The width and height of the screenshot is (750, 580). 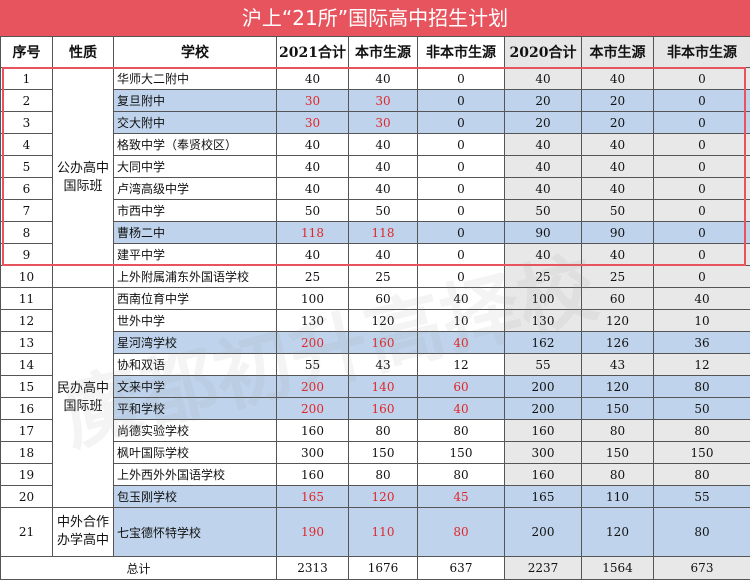 What do you see at coordinates (195, 123) in the screenshot?
I see `school-name: 交大附中` at bounding box center [195, 123].